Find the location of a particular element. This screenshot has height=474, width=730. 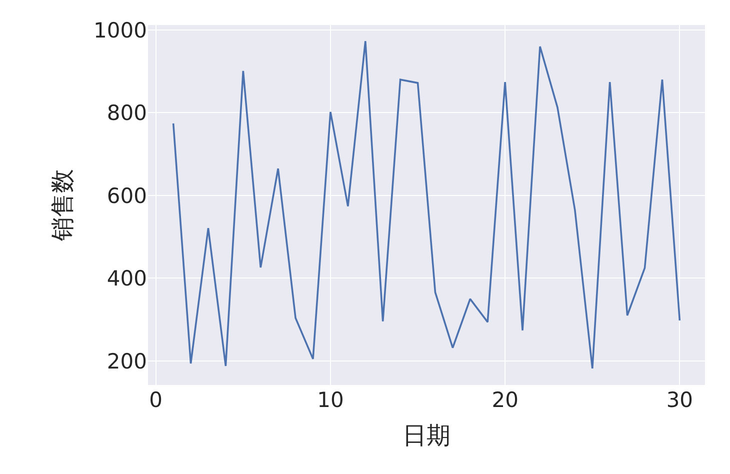

x-tick-label: 0 is located at coordinates (156, 400).